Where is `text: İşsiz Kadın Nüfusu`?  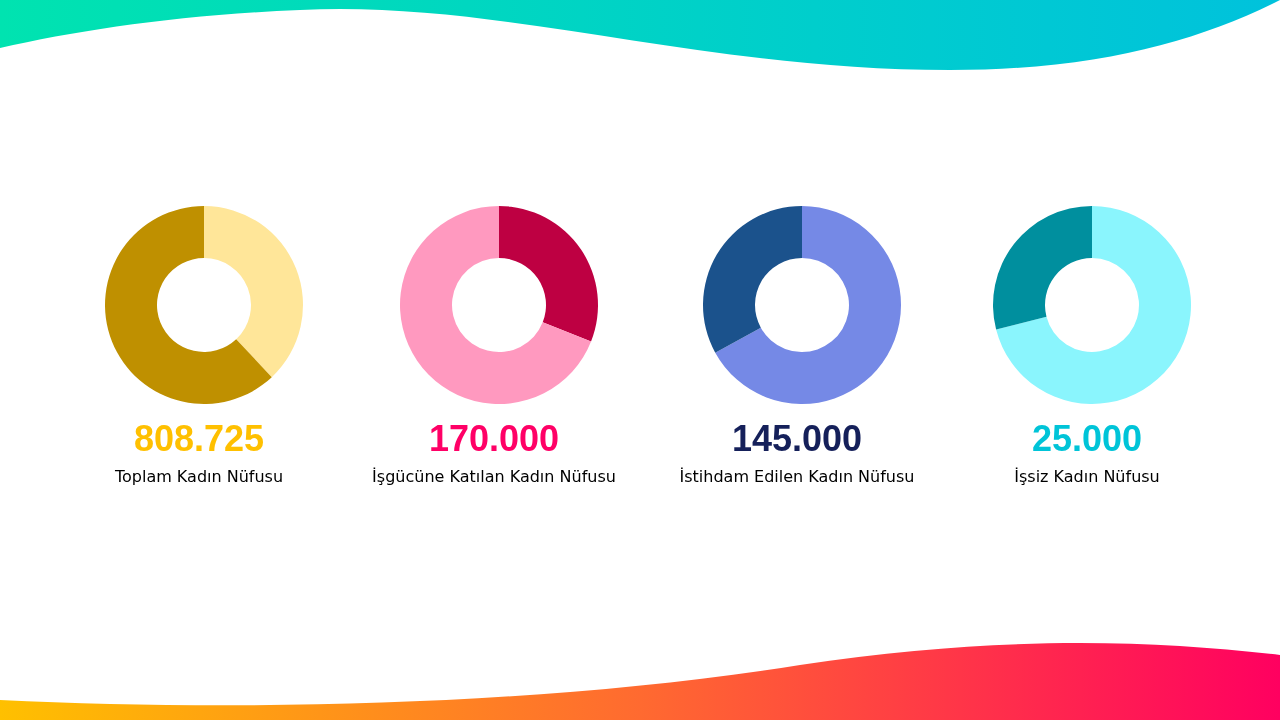
text: İşsiz Kadın Nüfusu is located at coordinates (1087, 476).